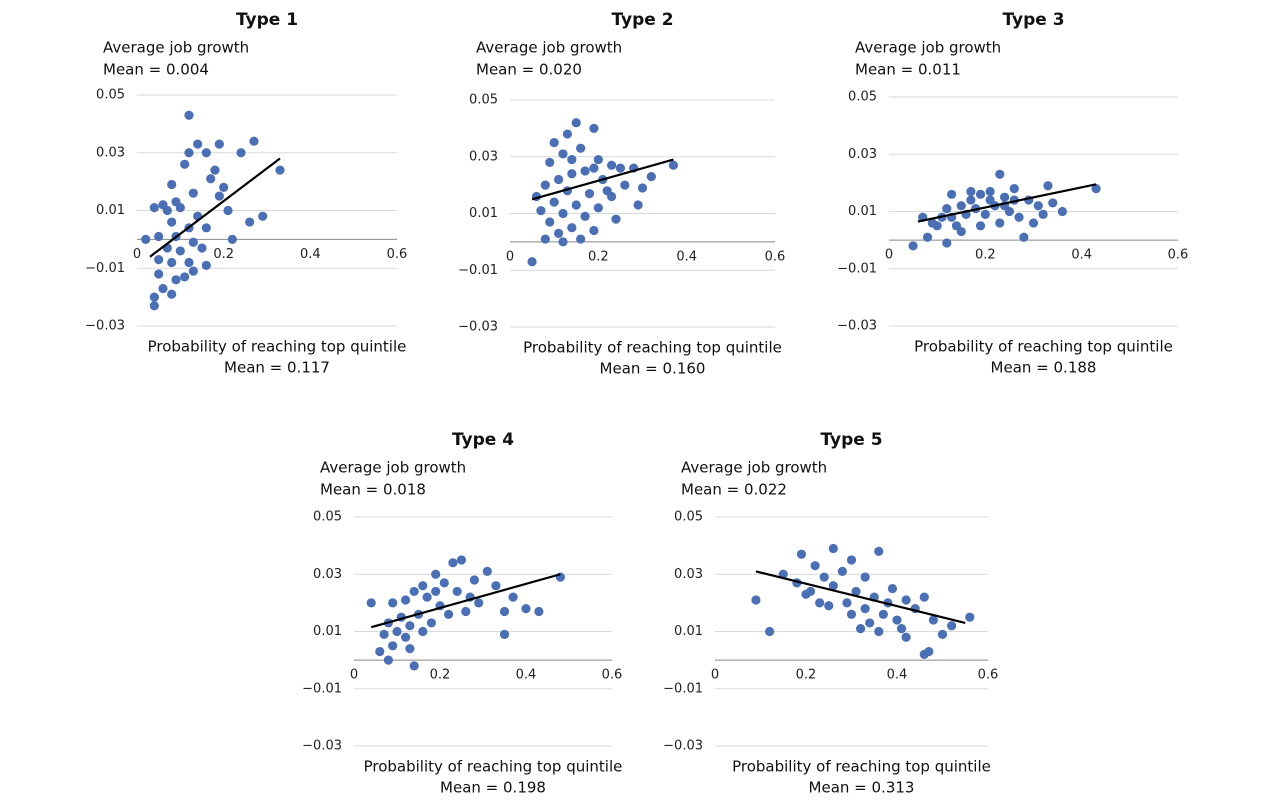  What do you see at coordinates (373, 490) in the screenshot?
I see `y-mean-label: Mean = 0.018` at bounding box center [373, 490].